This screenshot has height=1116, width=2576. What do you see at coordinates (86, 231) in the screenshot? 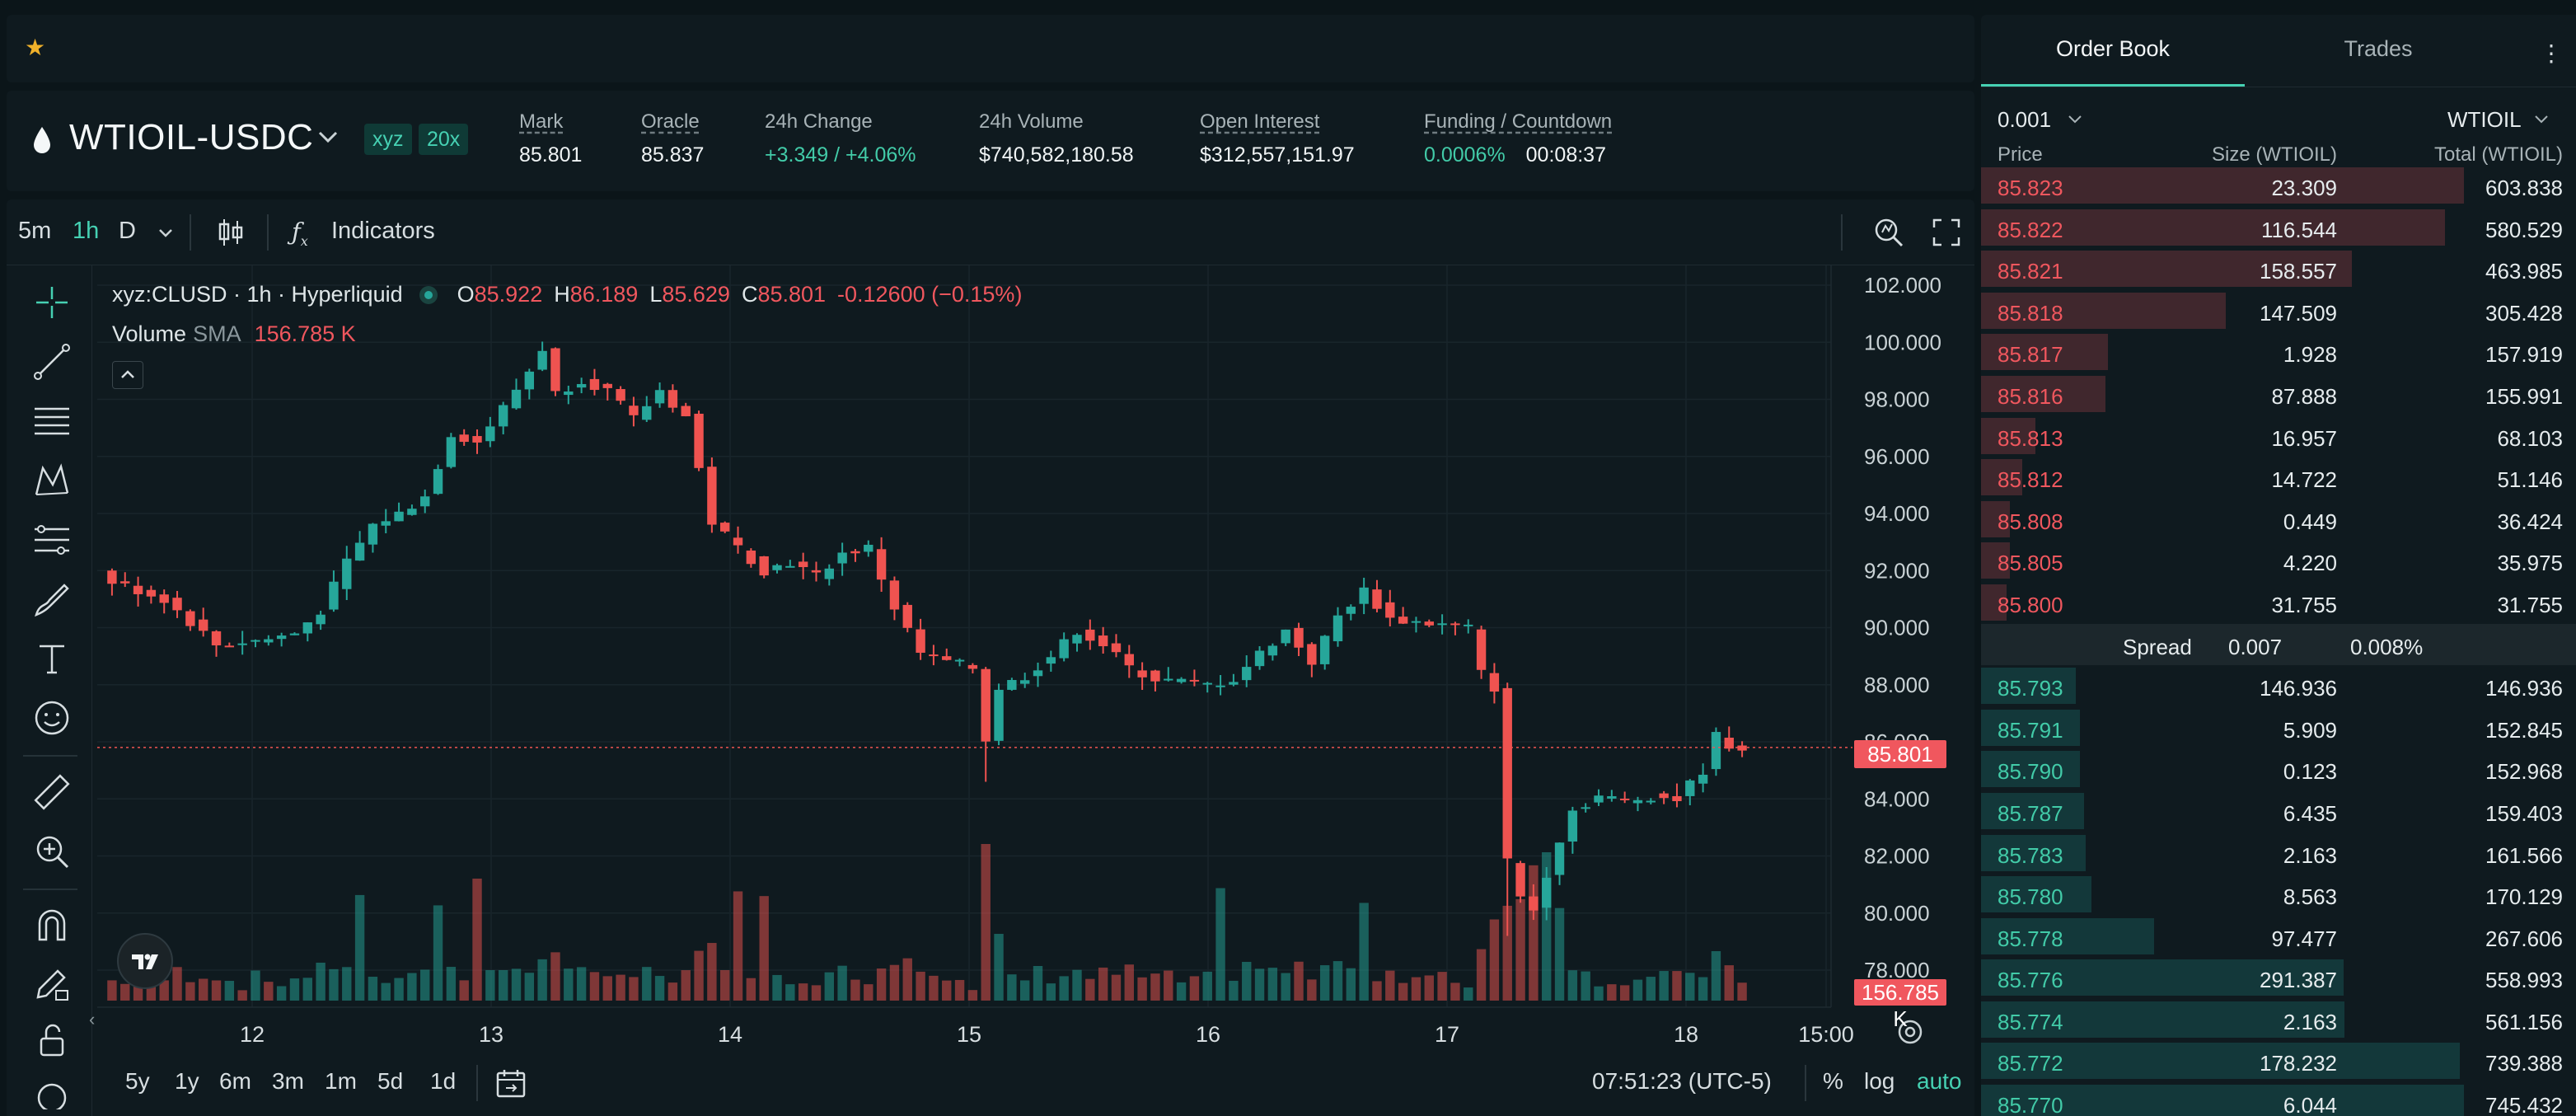
I see `interval-1h: 1h` at bounding box center [86, 231].